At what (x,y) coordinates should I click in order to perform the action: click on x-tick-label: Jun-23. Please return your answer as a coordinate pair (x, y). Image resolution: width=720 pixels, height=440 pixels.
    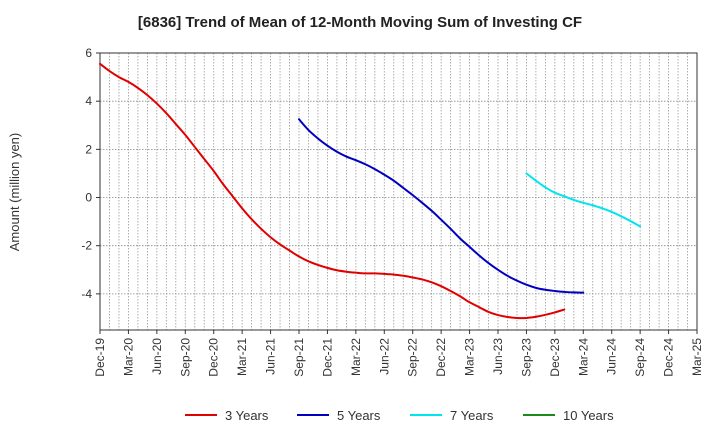
    Looking at the image, I should click on (498, 356).